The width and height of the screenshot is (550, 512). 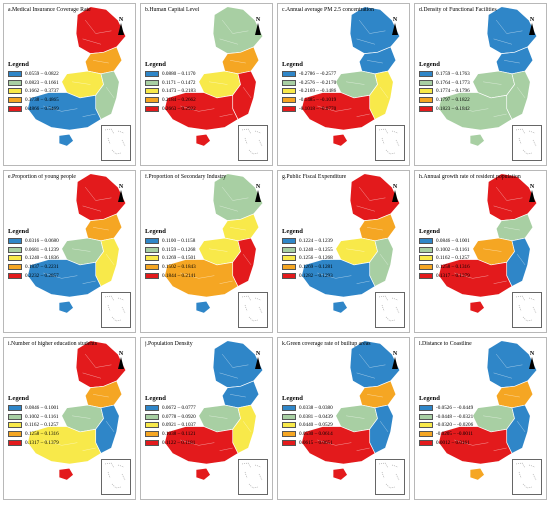 What do you see at coordinates (42, 249) in the screenshot?
I see `legend-label: 0.0681 – 0.1239` at bounding box center [42, 249].